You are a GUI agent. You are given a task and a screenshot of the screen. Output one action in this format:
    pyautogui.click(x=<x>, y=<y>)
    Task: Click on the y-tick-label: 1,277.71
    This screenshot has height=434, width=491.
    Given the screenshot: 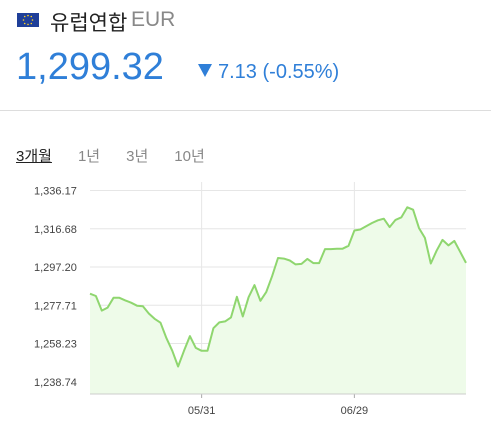 What is the action you would take?
    pyautogui.click(x=55, y=306)
    